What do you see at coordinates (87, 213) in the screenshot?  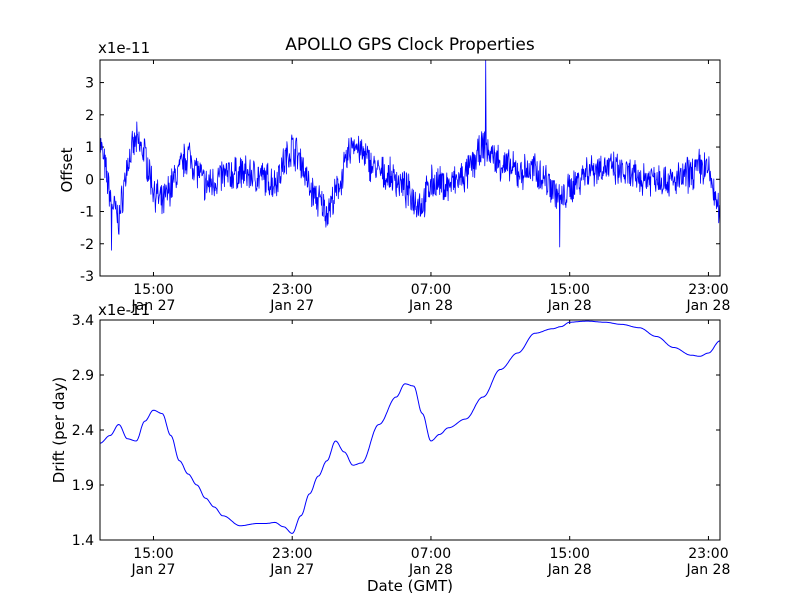 I see `offset-ytick-label: -1` at bounding box center [87, 213].